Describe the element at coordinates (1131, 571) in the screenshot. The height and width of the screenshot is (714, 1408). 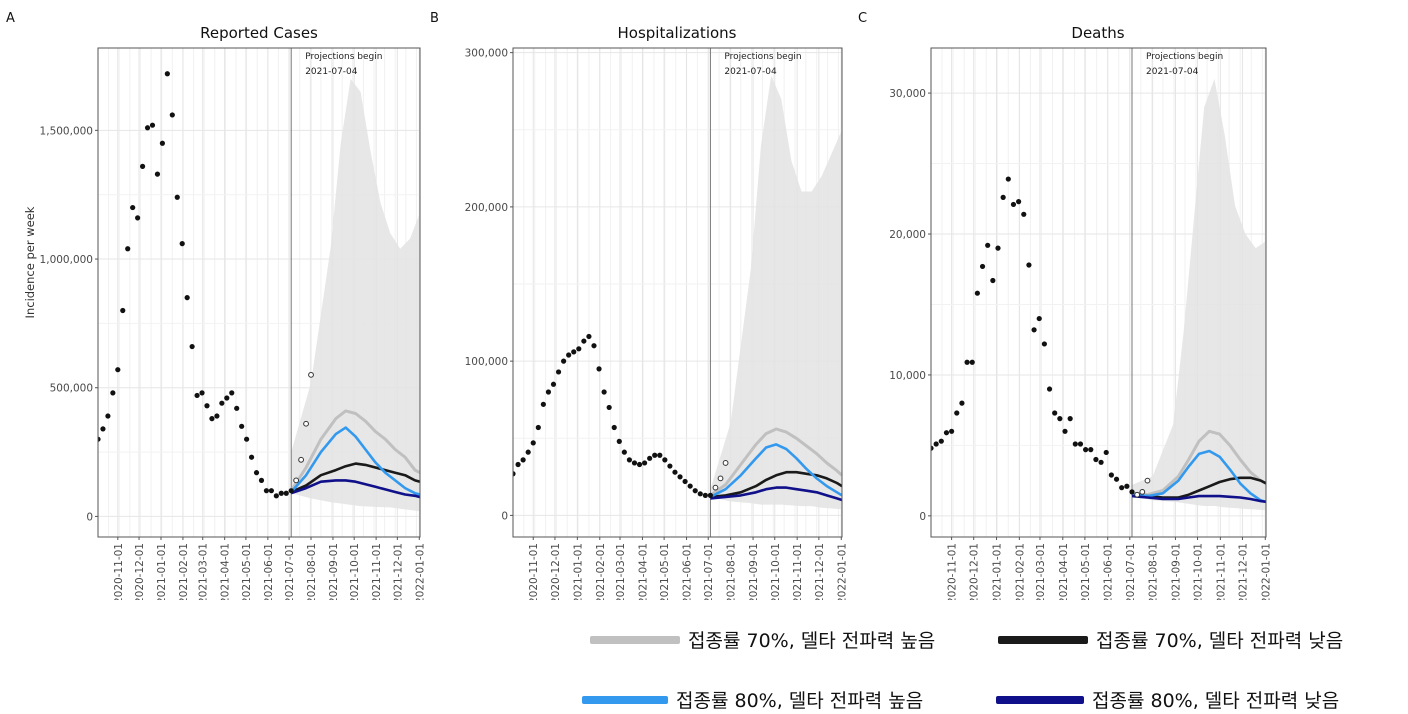
I see `x-tick-label: 2021-07-01` at that location.